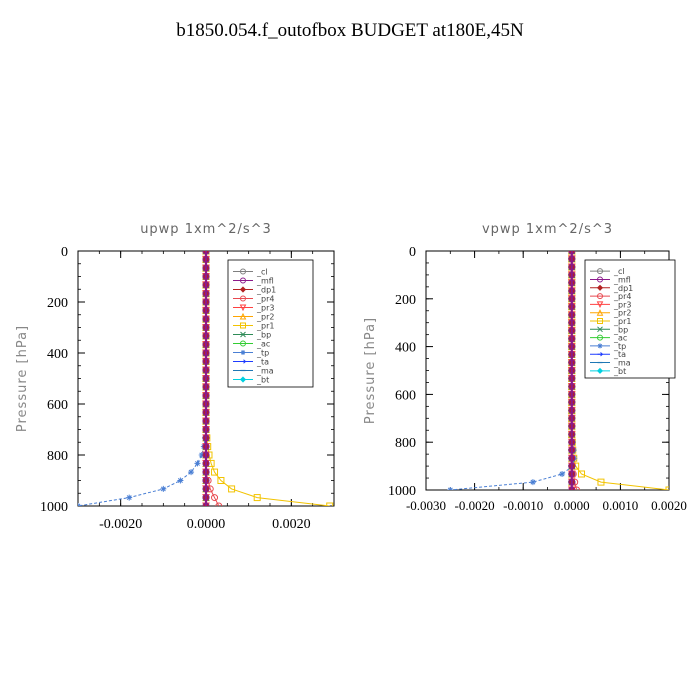 This screenshot has width=700, height=700. Describe the element at coordinates (57, 456) in the screenshot. I see `y-tick-label: 800` at that location.